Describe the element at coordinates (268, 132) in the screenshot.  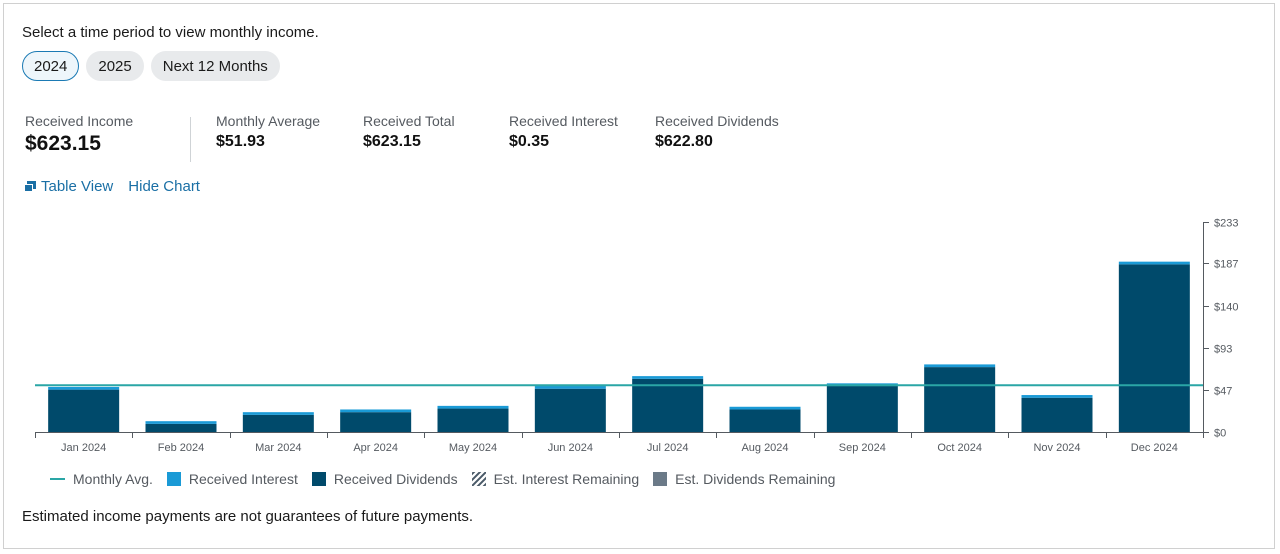
I see `monthly-average-stat: Monthly Average $51.93` at that location.